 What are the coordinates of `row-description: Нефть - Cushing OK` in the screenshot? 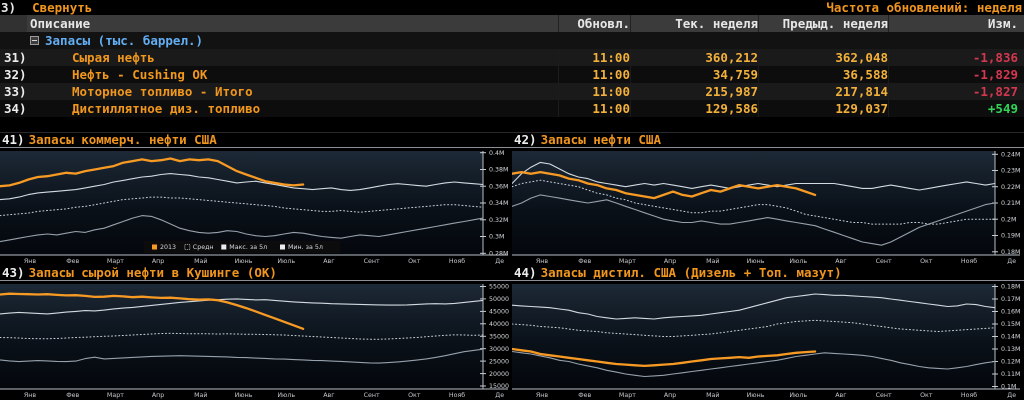 It's located at (140, 74).